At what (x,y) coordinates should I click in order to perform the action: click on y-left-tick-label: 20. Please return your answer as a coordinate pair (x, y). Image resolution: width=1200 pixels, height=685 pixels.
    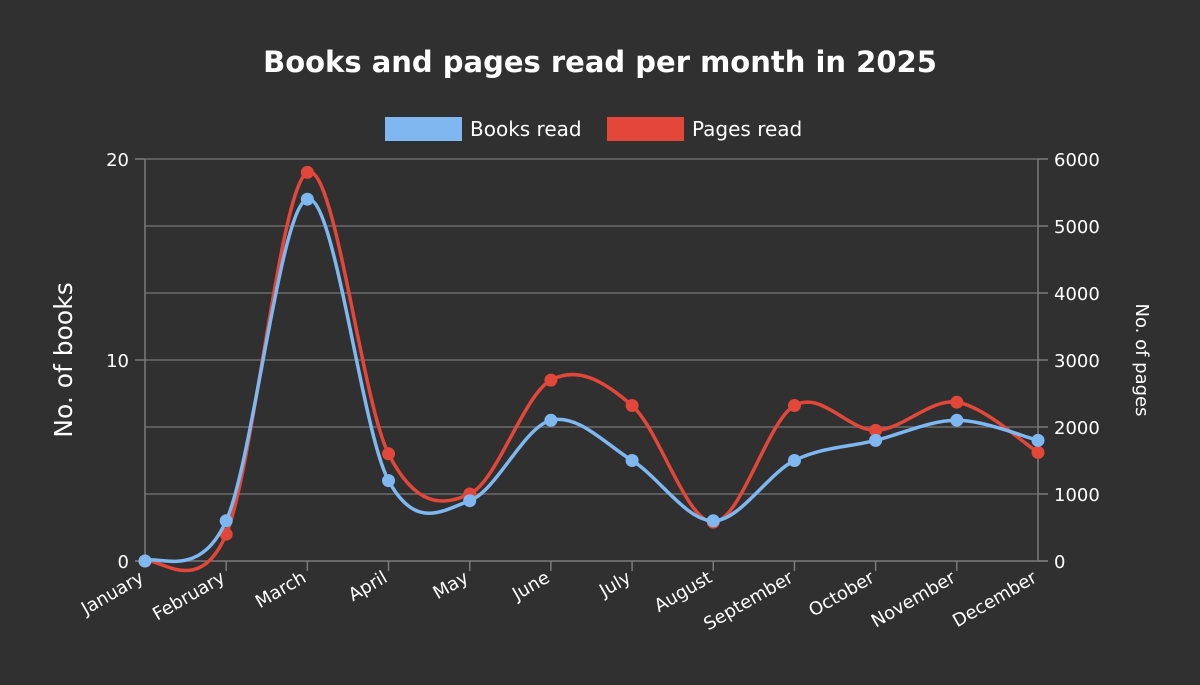
    Looking at the image, I should click on (117, 160).